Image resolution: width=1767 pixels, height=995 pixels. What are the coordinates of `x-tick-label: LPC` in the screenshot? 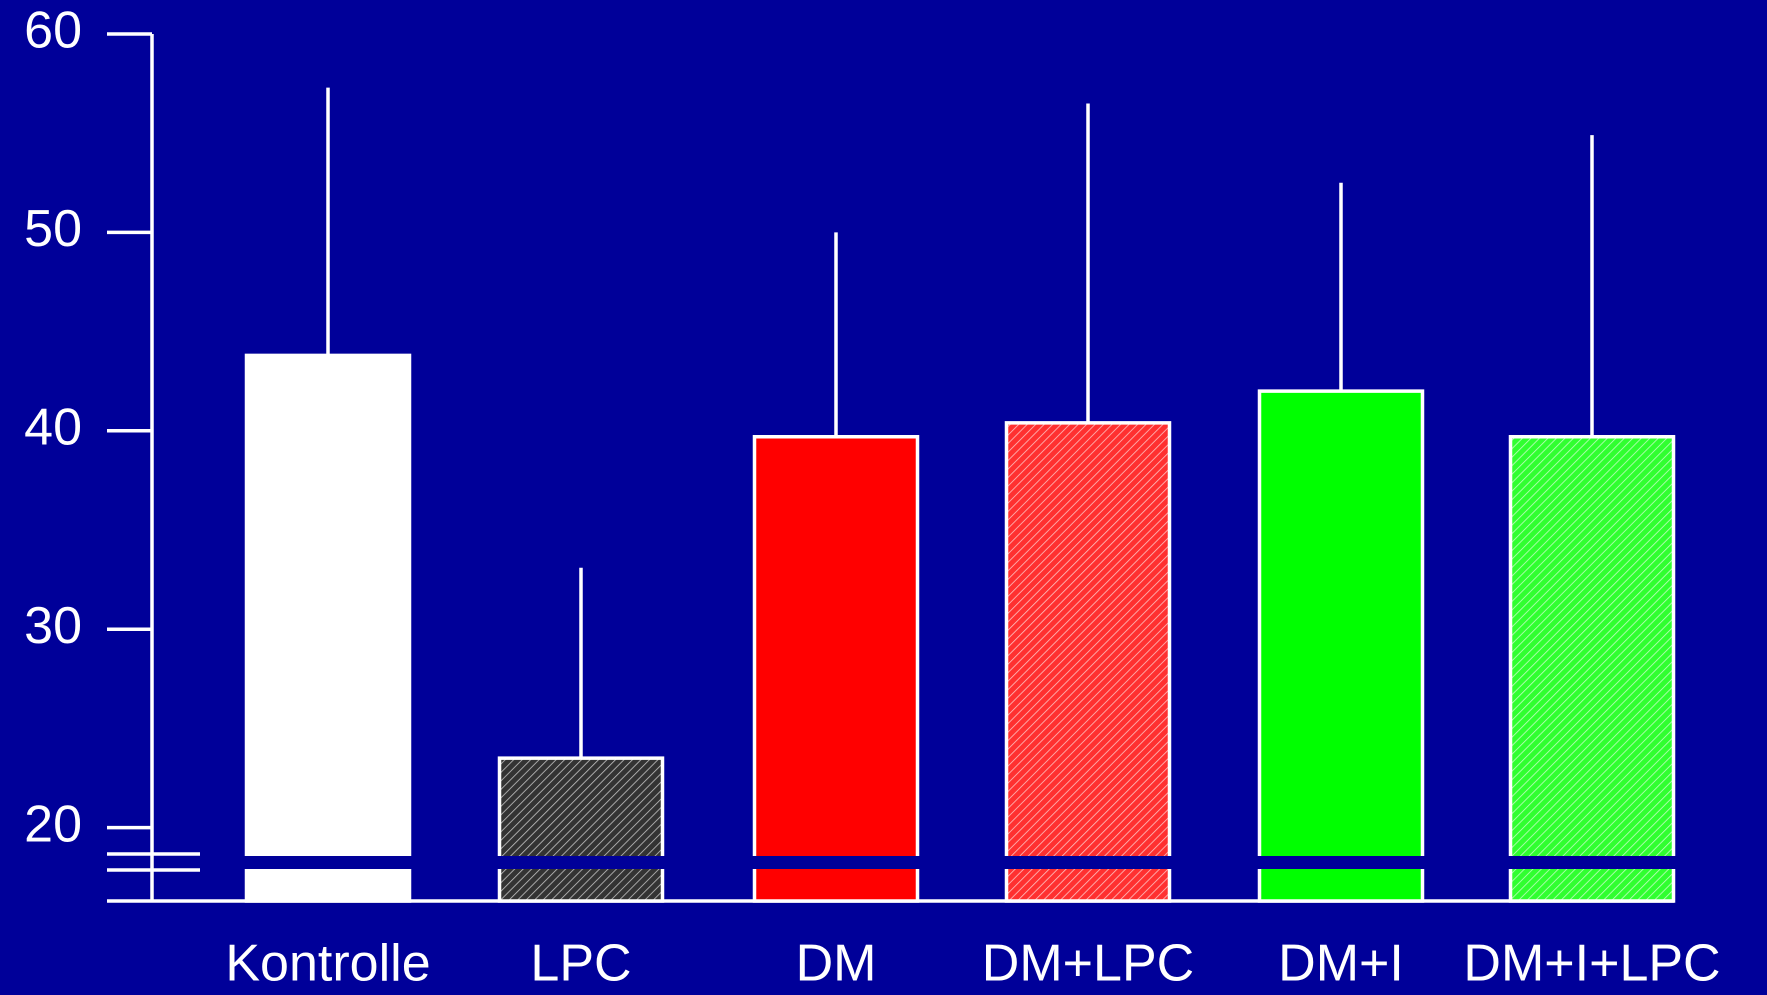 It's located at (580, 964).